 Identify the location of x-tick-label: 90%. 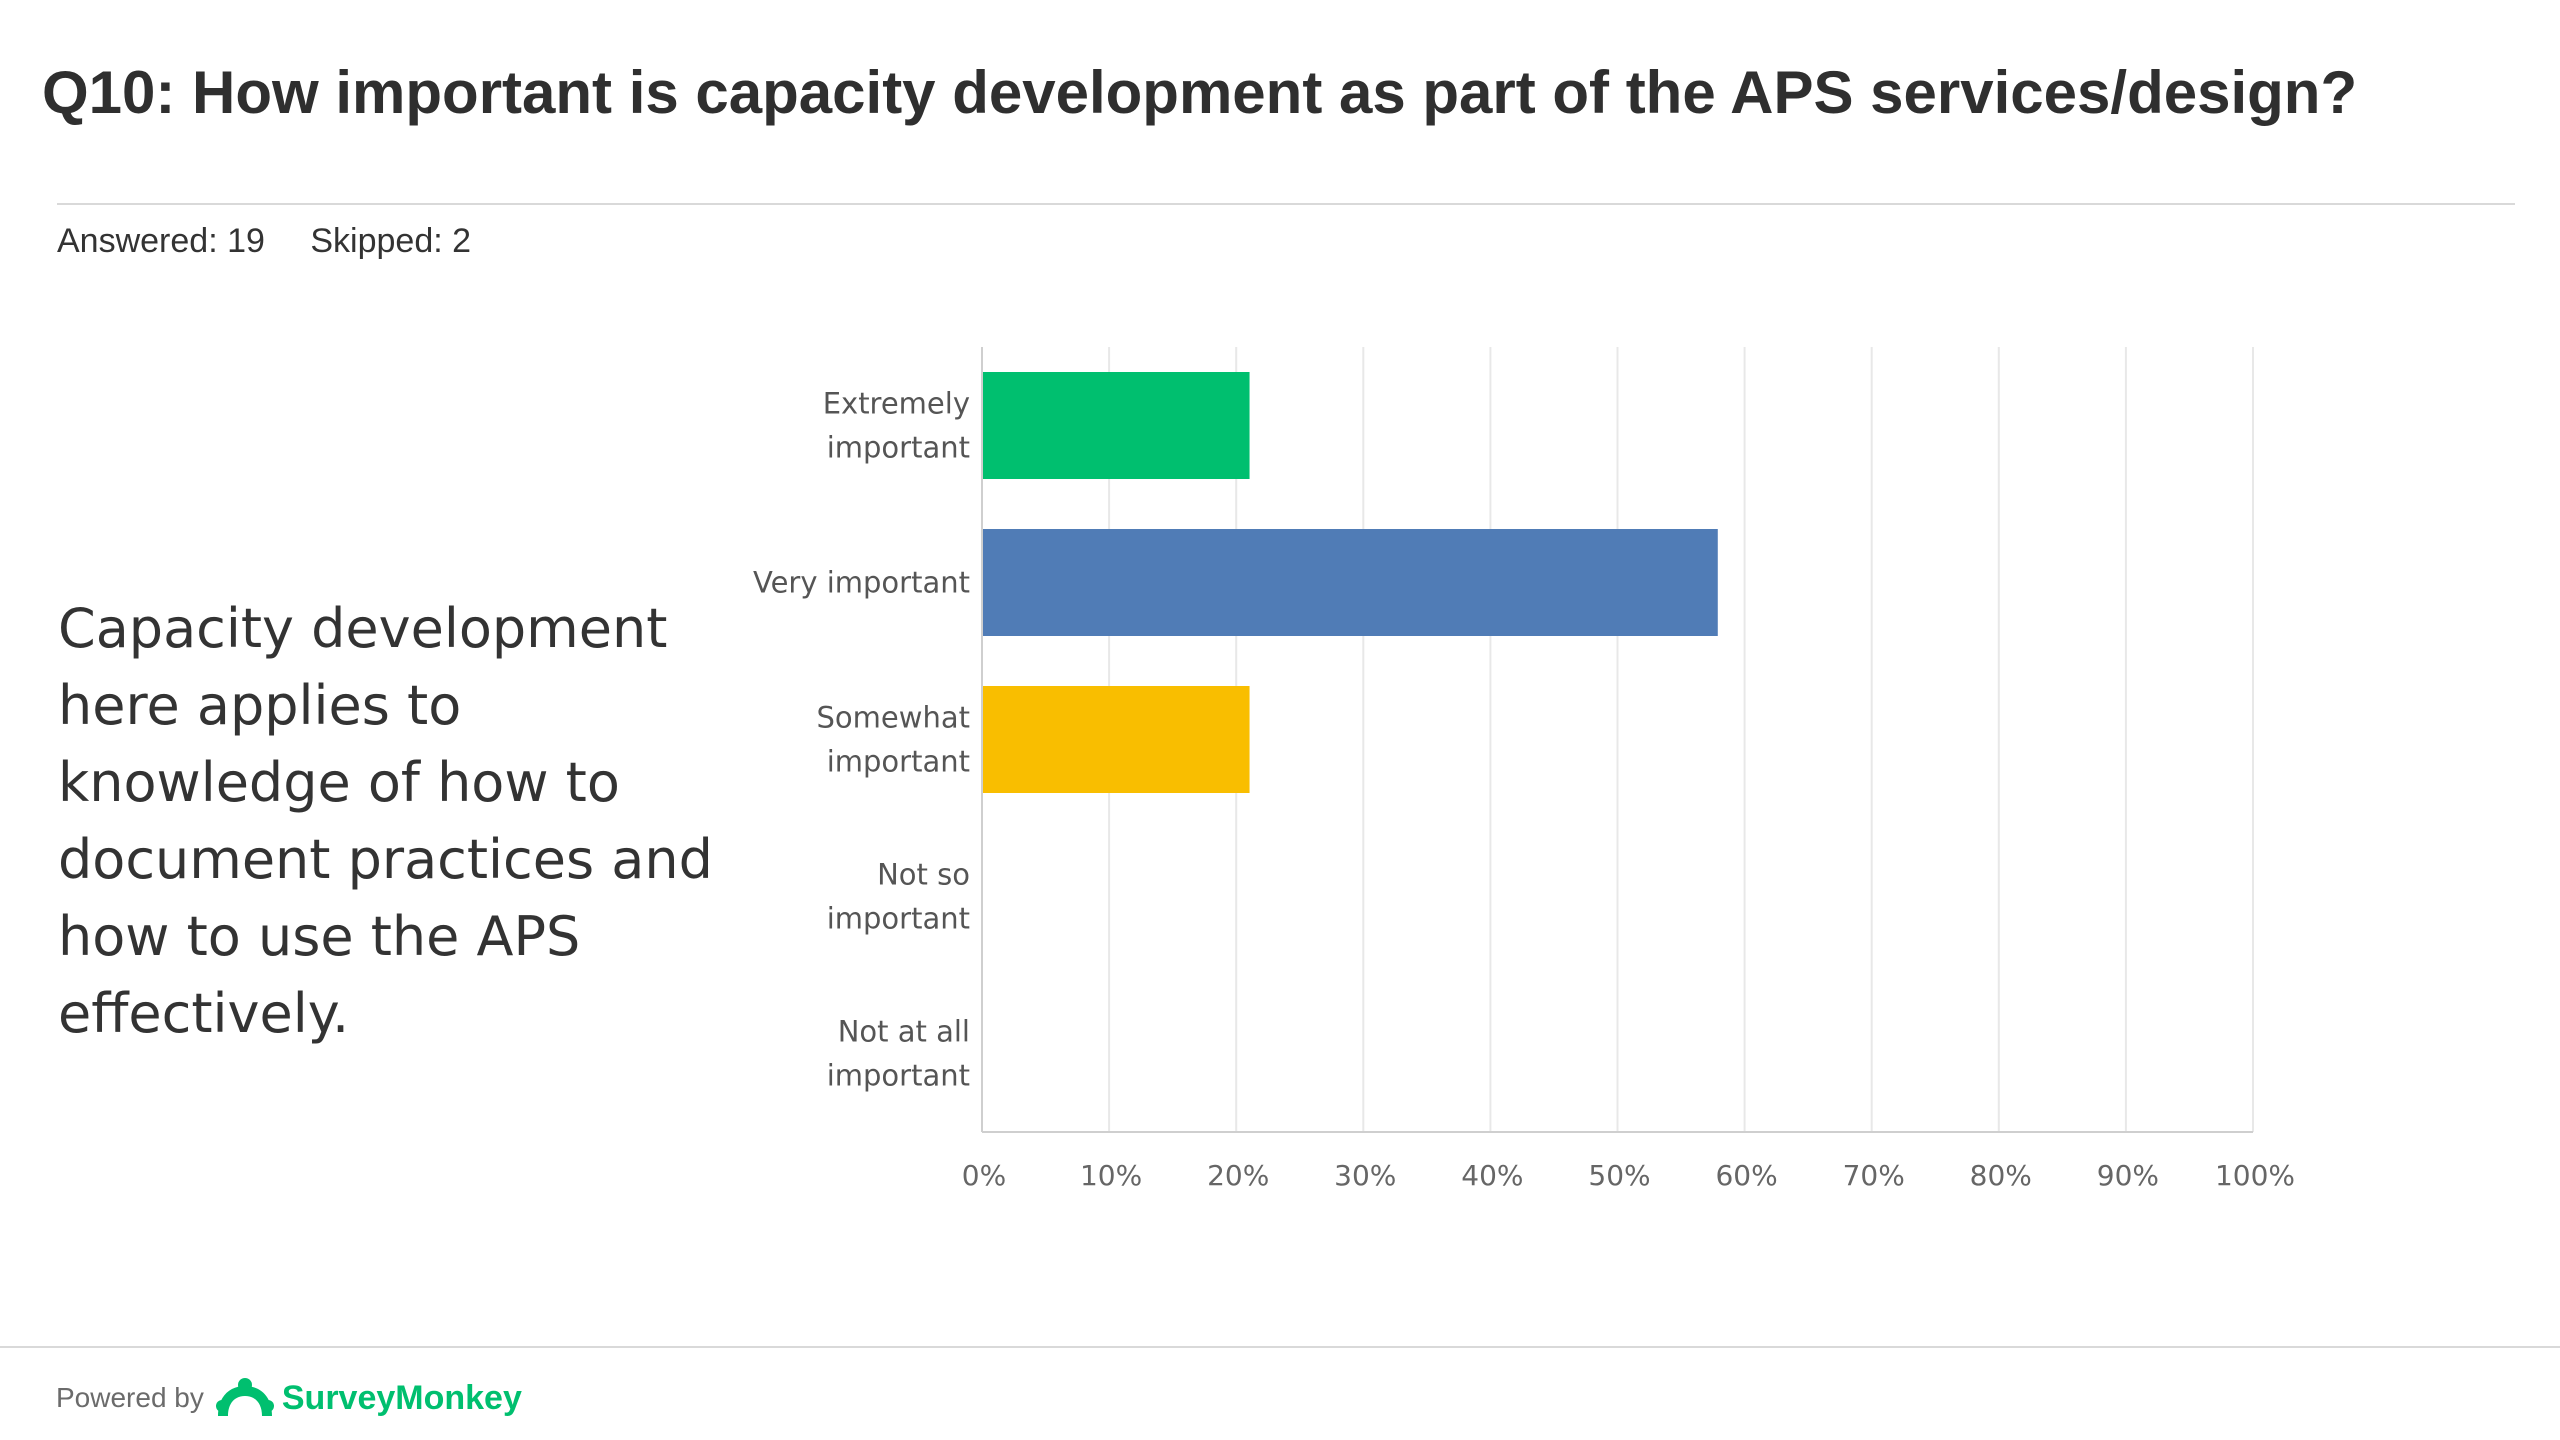
(2128, 1175).